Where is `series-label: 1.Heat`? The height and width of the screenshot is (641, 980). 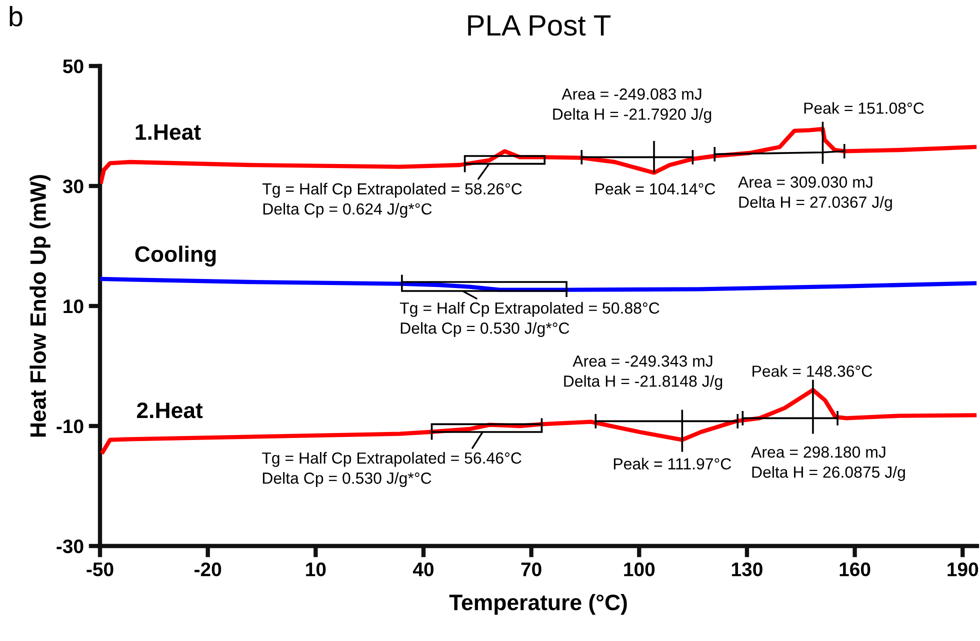
series-label: 1.Heat is located at coordinates (168, 132).